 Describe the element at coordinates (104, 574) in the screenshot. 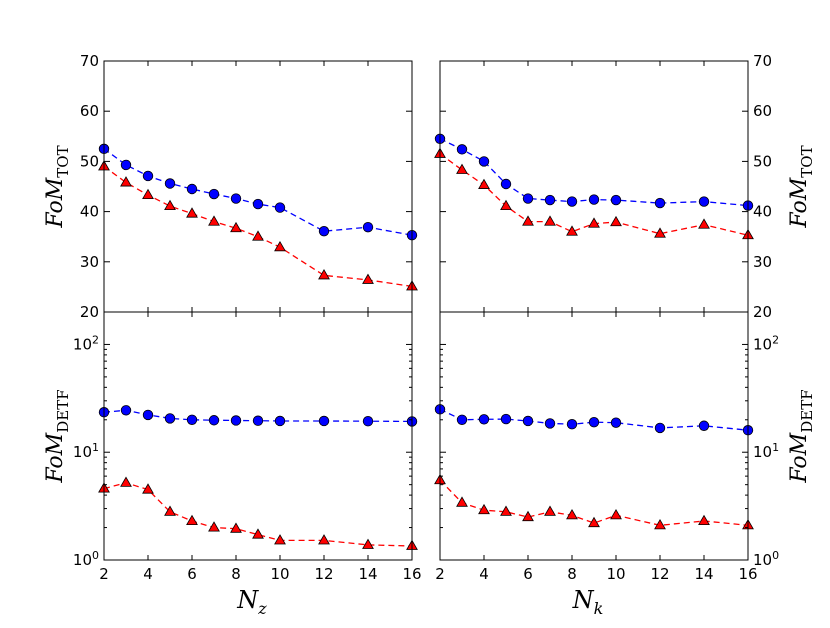

I see `x-tick-label: 2` at that location.